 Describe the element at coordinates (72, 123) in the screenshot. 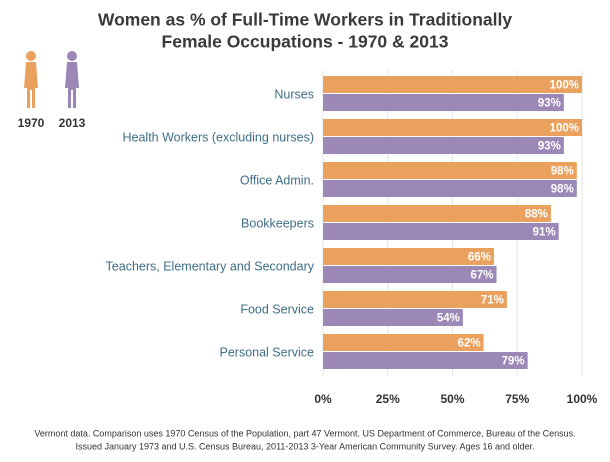

I see `legend-label: 2013` at that location.